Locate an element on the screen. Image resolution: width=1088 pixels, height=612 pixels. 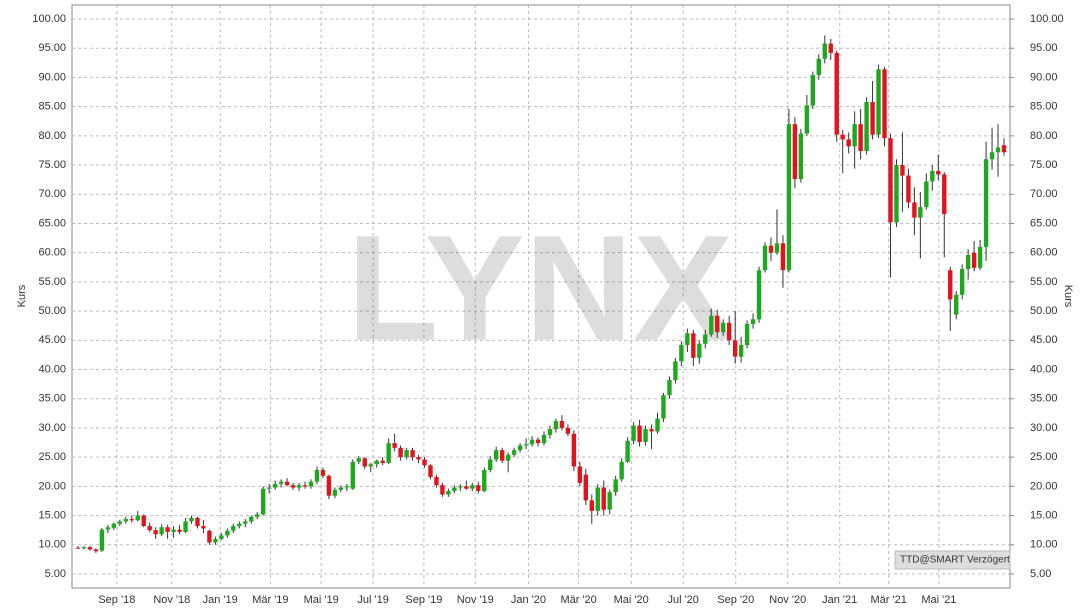
x-tick-label: Sep '19 is located at coordinates (423, 600).